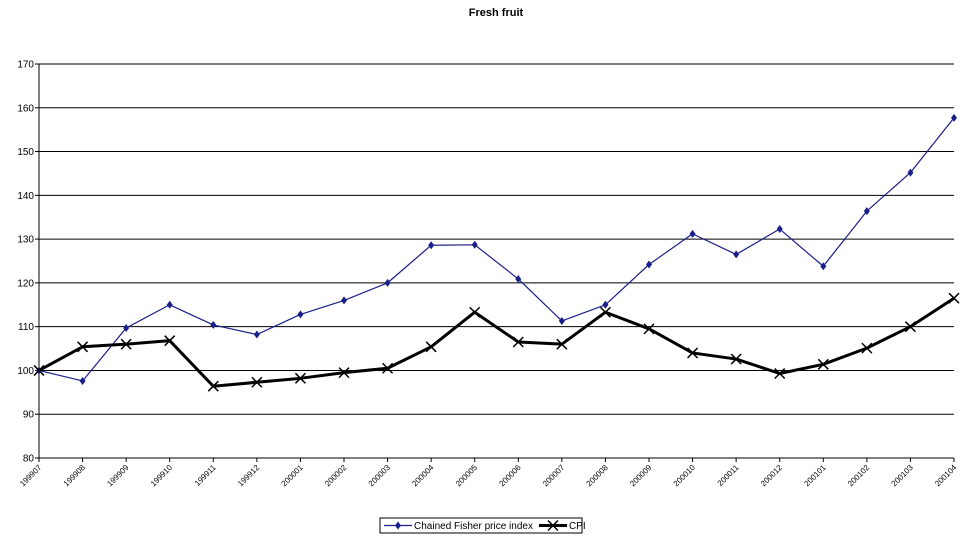 This screenshot has width=963, height=536. I want to click on legend-box, so click(481, 525).